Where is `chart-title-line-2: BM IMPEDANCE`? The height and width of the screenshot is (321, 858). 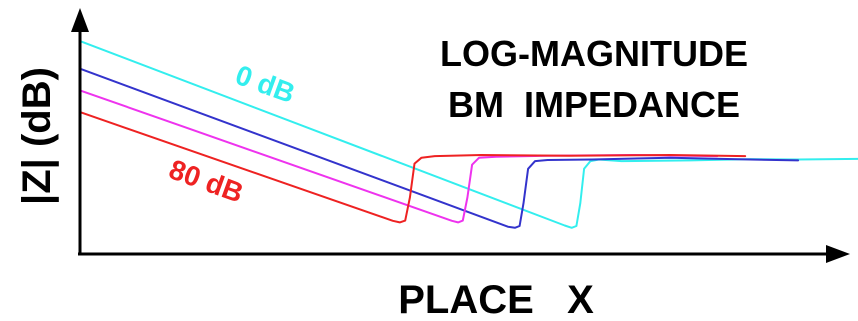
chart-title-line-2: BM IMPEDANCE is located at coordinates (594, 104).